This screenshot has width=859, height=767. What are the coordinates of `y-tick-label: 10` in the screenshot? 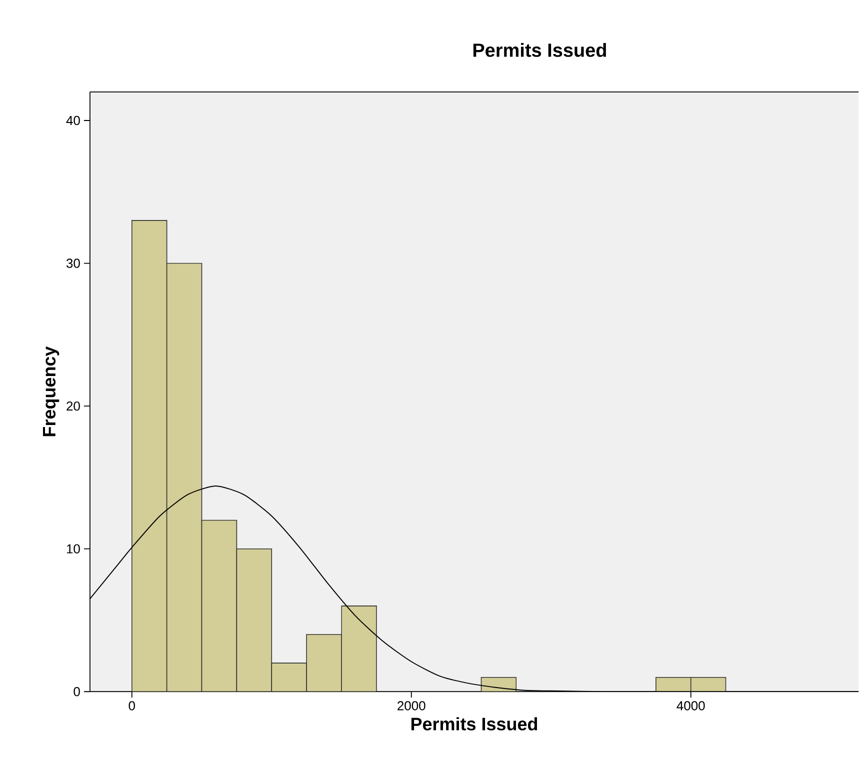 It's located at (73, 549).